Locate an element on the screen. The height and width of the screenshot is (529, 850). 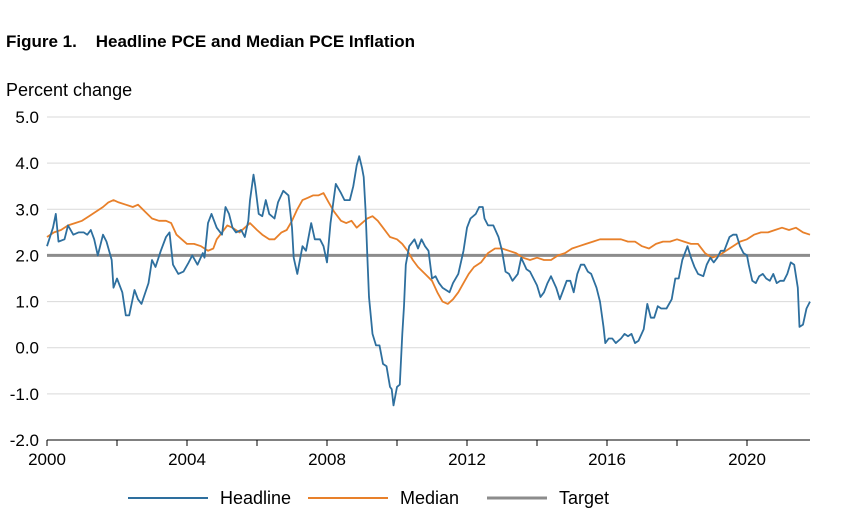
y-tick-label: 3.0 is located at coordinates (27, 209).